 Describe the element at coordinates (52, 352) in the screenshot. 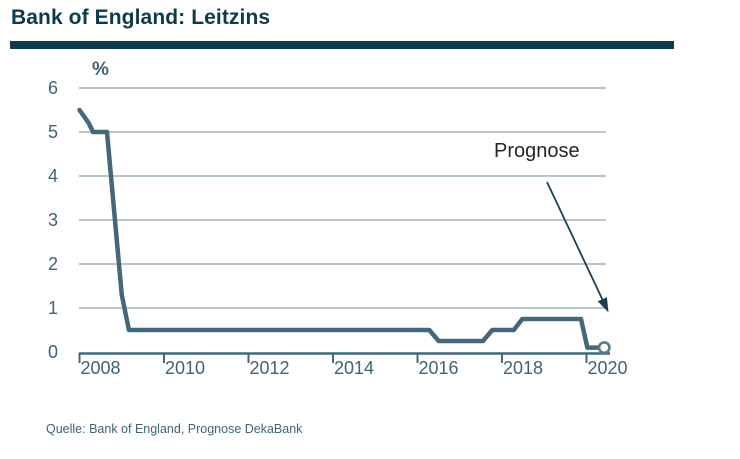

I see `y-tick-label: 0` at that location.